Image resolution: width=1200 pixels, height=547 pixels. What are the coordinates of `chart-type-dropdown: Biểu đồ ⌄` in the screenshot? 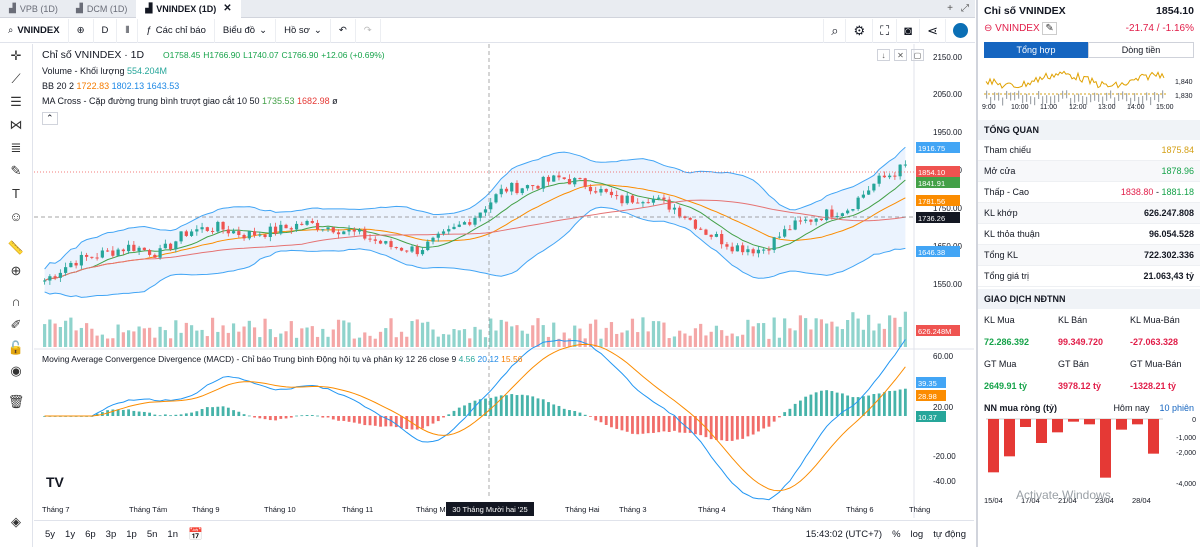 It's located at (246, 30).